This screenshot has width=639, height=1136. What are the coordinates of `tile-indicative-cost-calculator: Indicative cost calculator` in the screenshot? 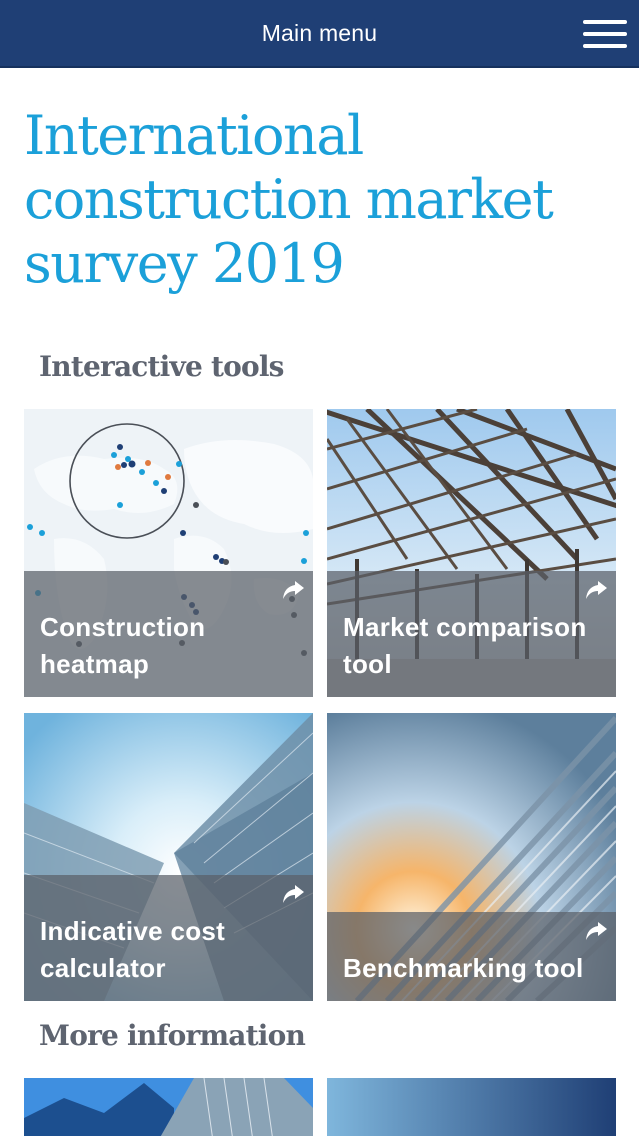 It's located at (168, 857).